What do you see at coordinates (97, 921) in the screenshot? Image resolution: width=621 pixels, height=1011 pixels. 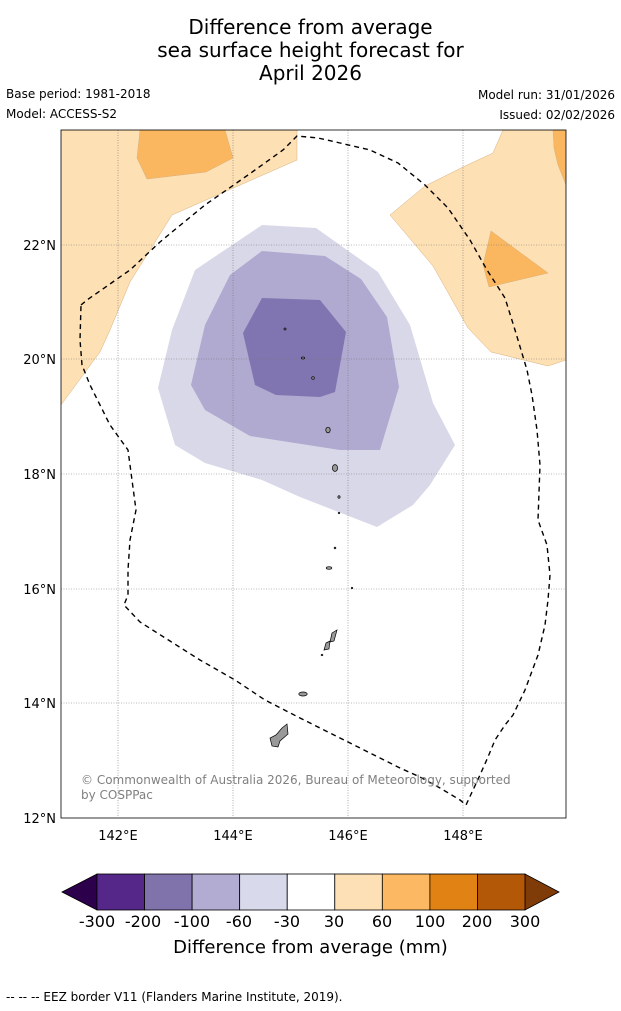 I see `colorbar-label-0: -300` at bounding box center [97, 921].